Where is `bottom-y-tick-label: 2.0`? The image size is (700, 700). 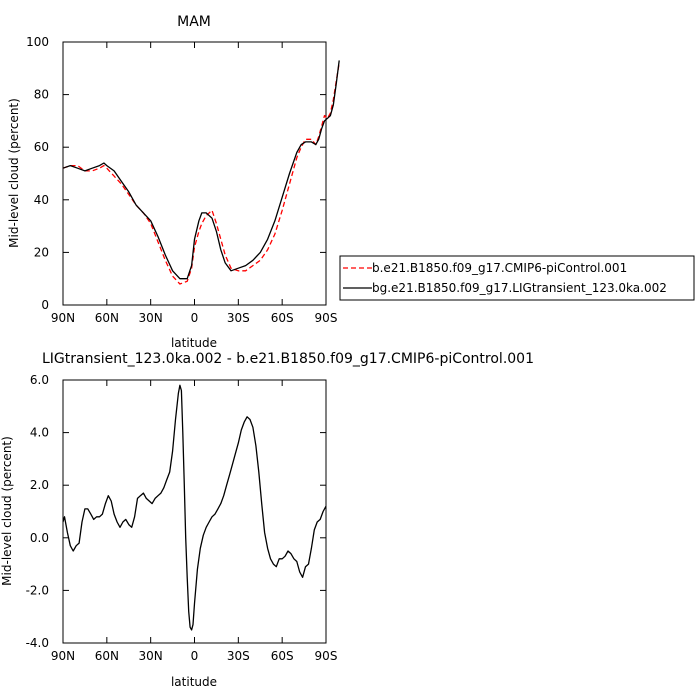
bottom-y-tick-label: 2.0 is located at coordinates (39, 485).